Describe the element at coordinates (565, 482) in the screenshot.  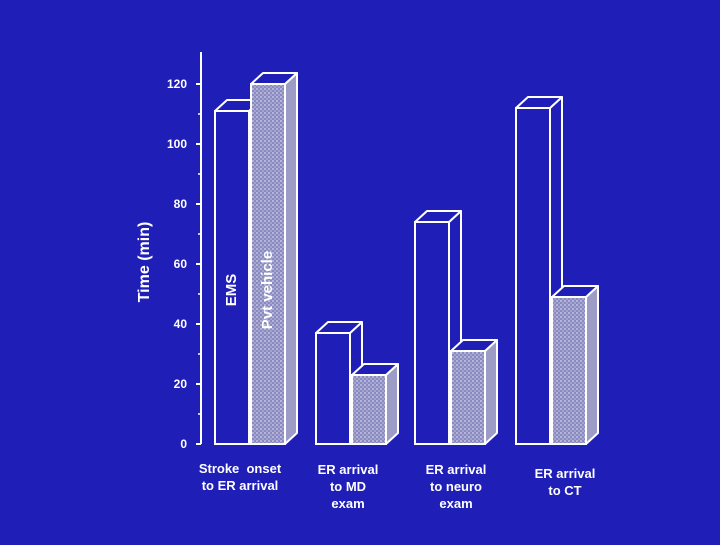
I see `x-category-label: ER arrival to CT` at that location.